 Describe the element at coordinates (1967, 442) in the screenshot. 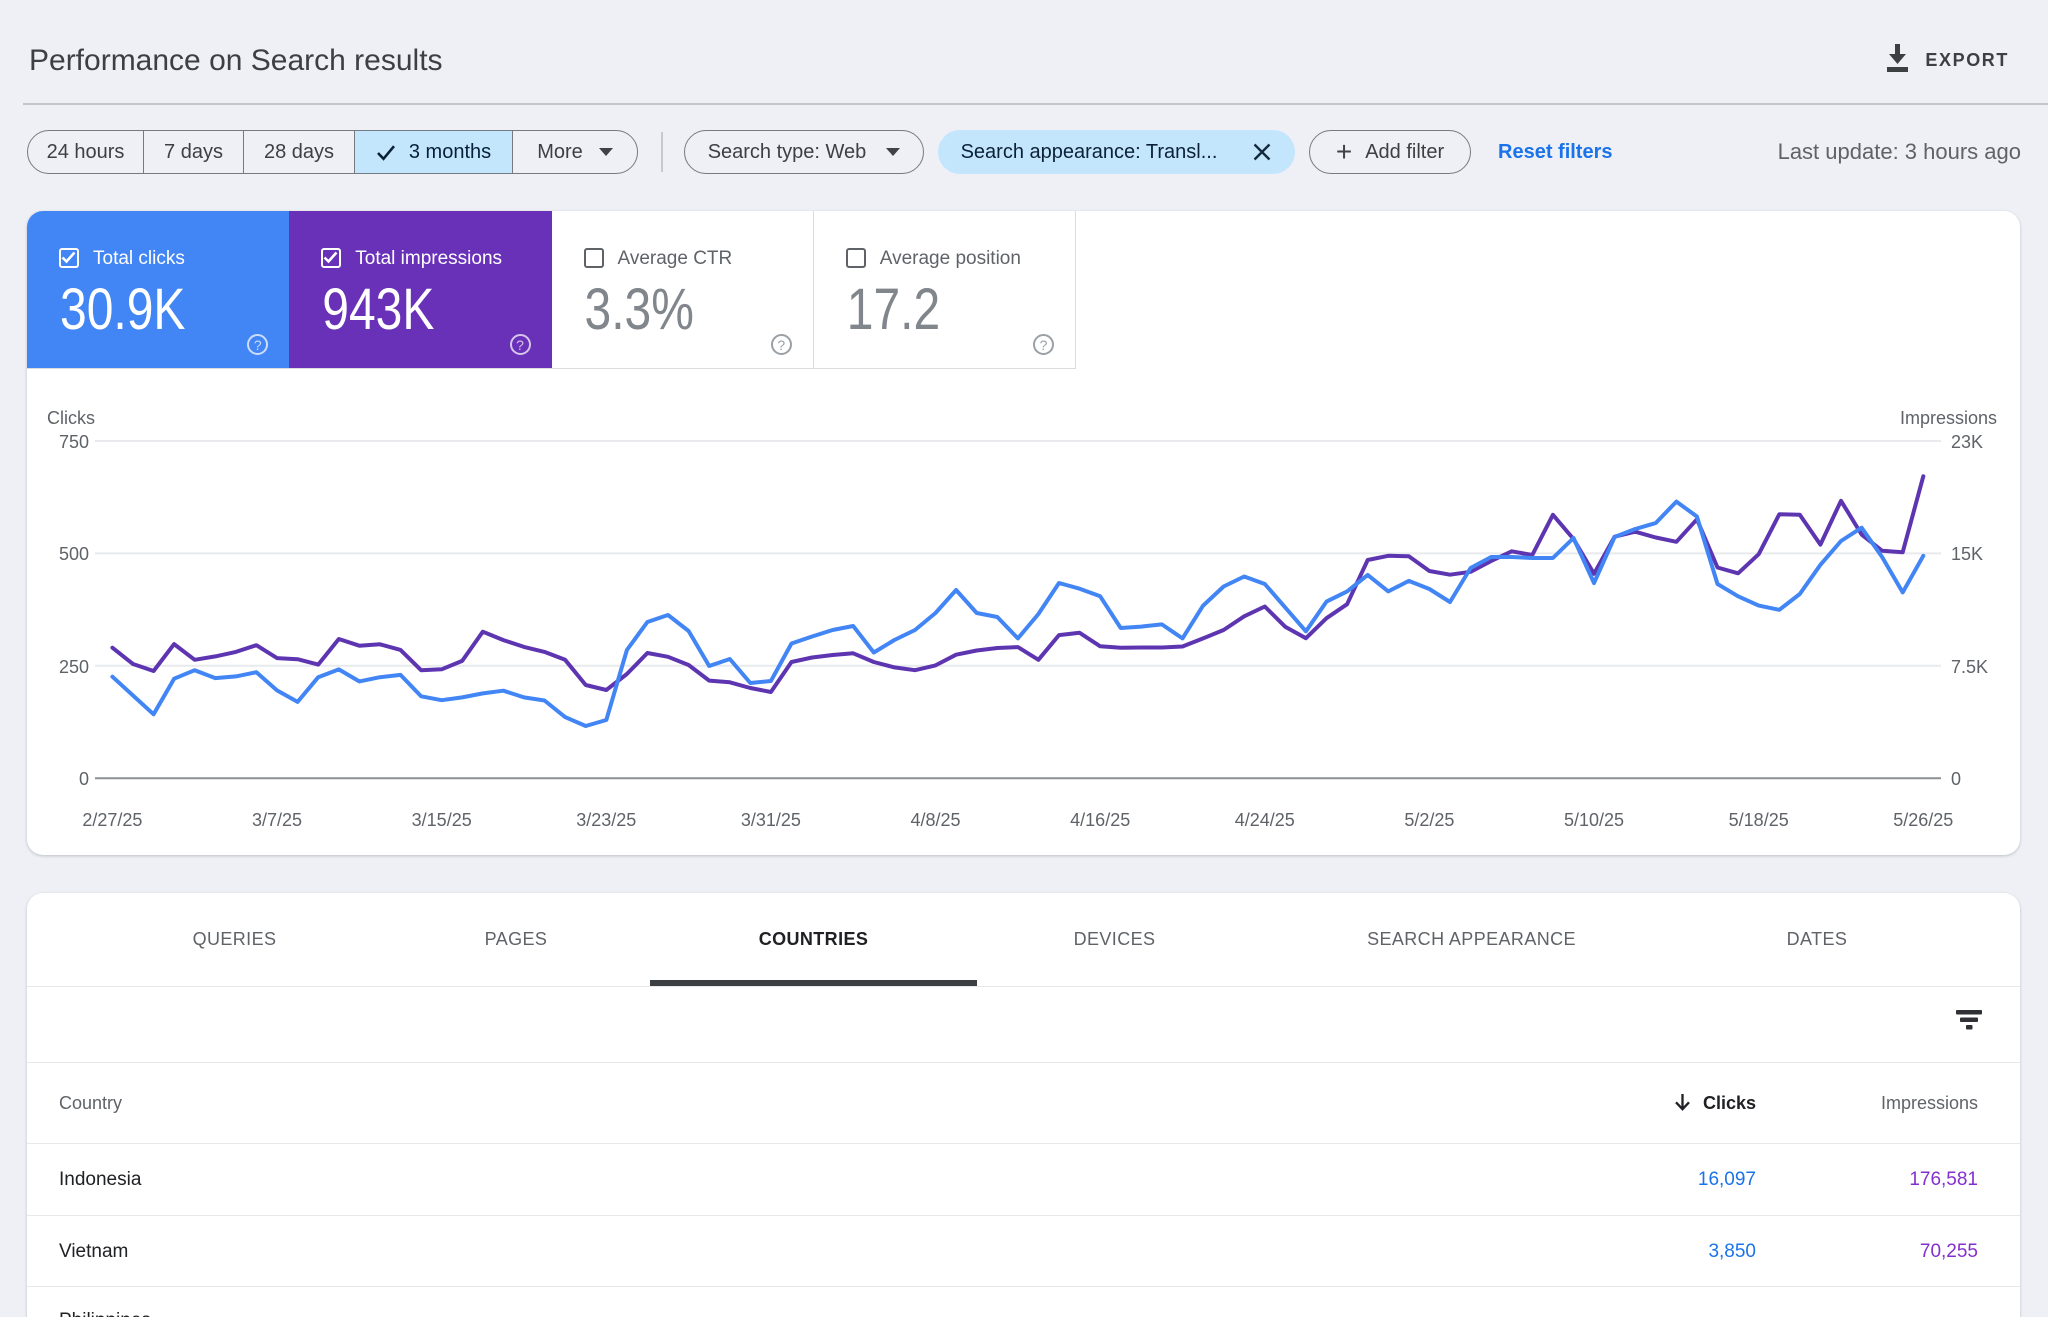

I see `svg-text: 23K` at that location.